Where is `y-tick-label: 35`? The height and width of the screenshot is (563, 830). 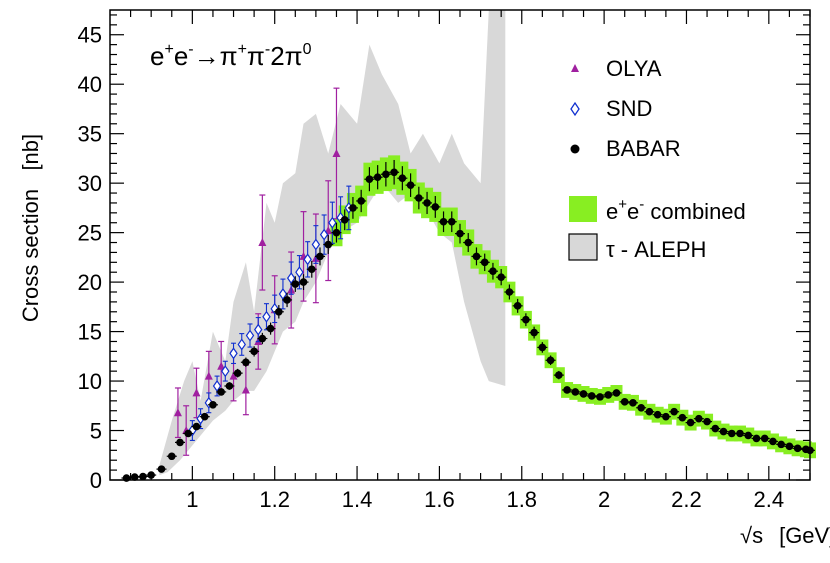
y-tick-label: 35 is located at coordinates (90, 134).